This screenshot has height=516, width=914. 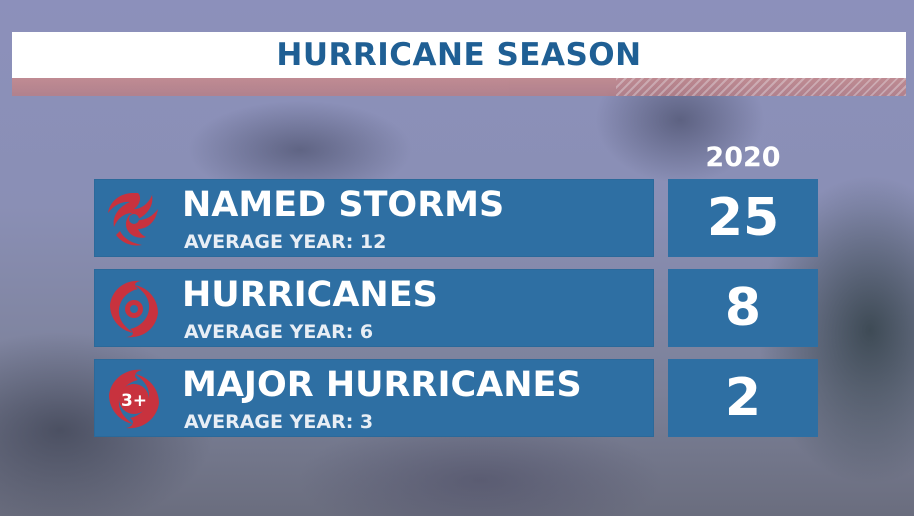 What do you see at coordinates (133, 219) in the screenshot?
I see `tropical-storm-symbol-icon` at bounding box center [133, 219].